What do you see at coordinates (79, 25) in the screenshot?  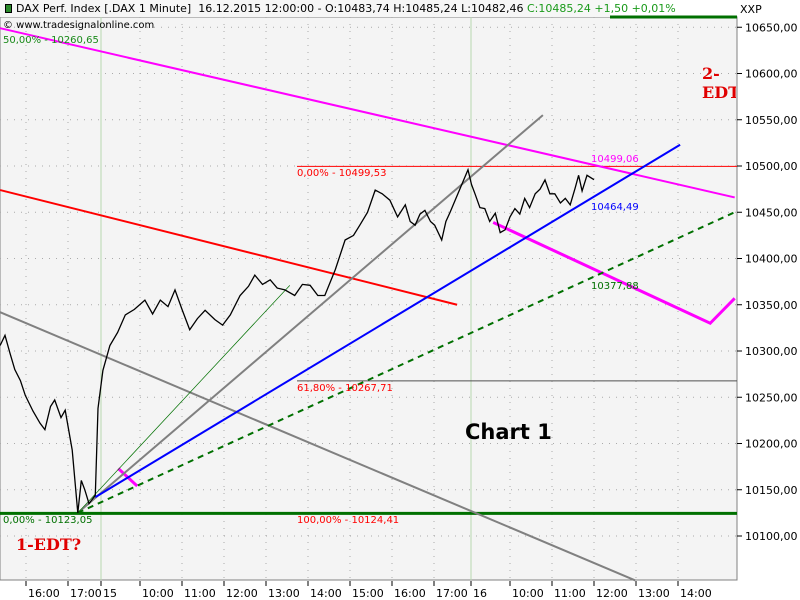 I see `watermark: © www.tradesignalonline.com` at bounding box center [79, 25].